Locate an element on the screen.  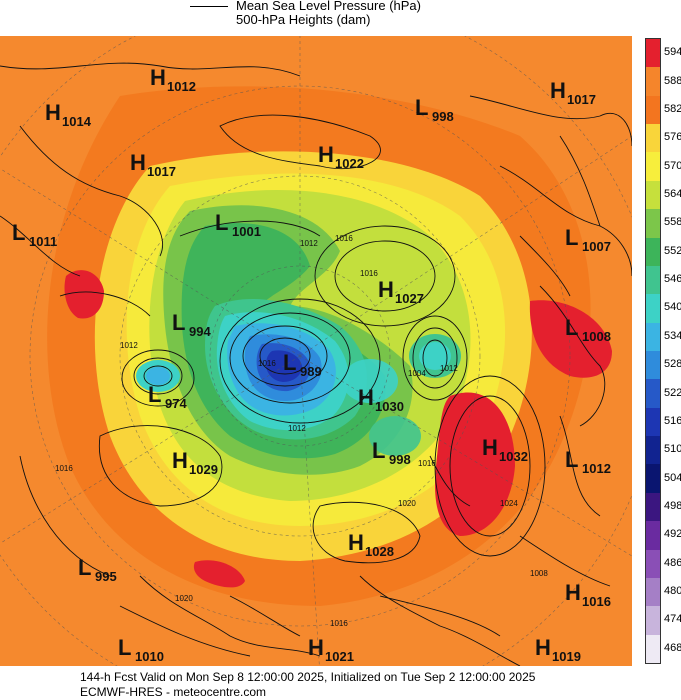
low-pressure-center: L 1010 is located at coordinates (141, 649).